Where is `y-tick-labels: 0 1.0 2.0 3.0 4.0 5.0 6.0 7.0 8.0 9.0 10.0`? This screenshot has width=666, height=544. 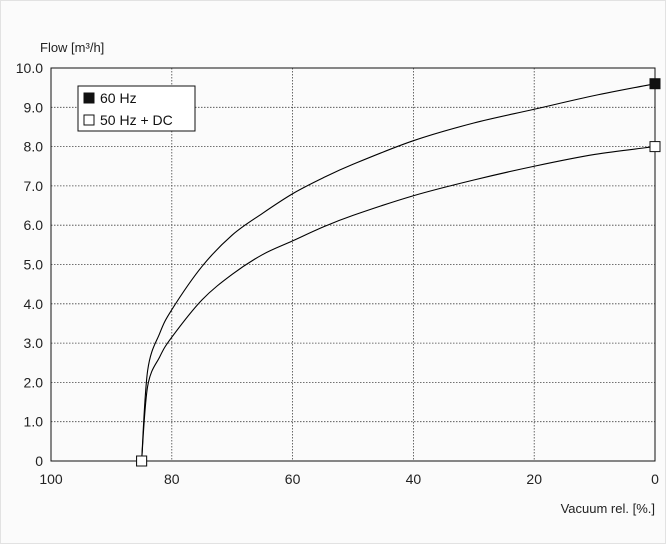
y-tick-labels: 0 1.0 2.0 3.0 4.0 5.0 6.0 7.0 8.0 9.0 10.0 is located at coordinates (29, 264).